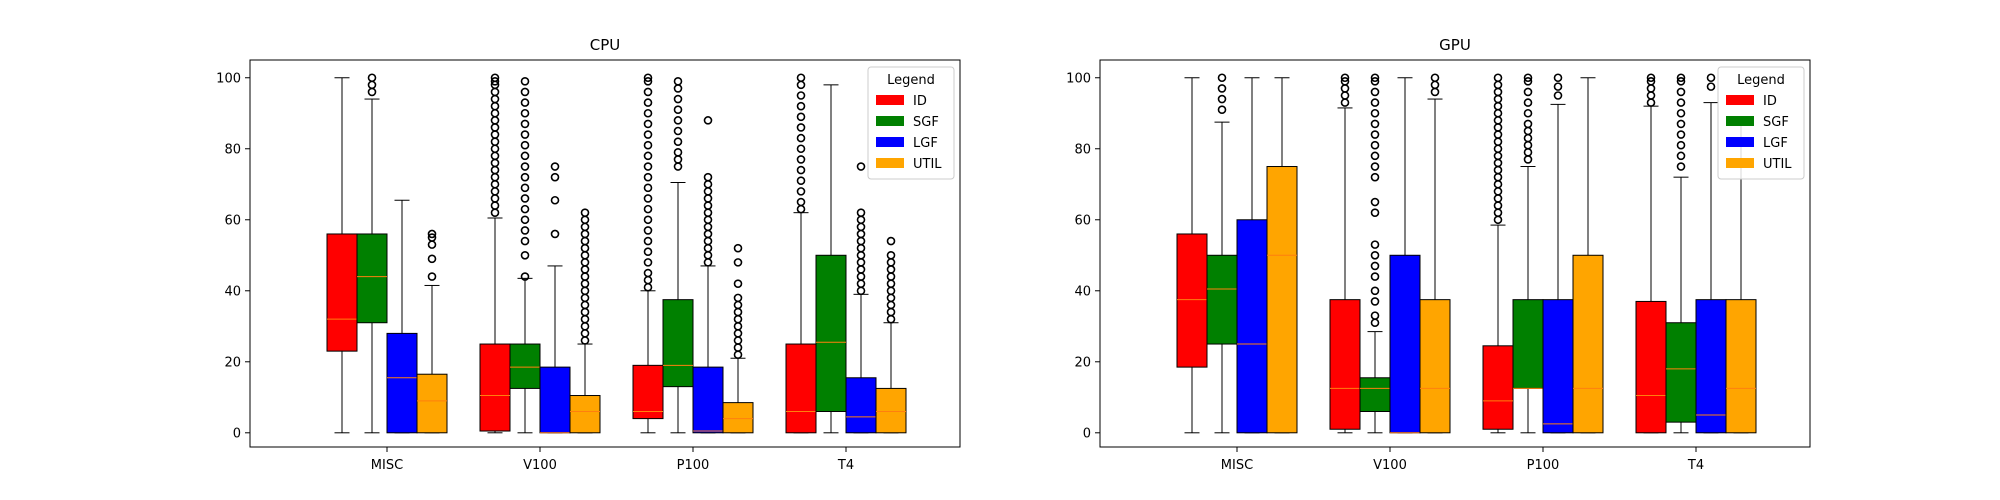 The image size is (2000, 500). Describe the element at coordinates (890, 163) in the screenshot. I see `legend-swatch-util` at that location.